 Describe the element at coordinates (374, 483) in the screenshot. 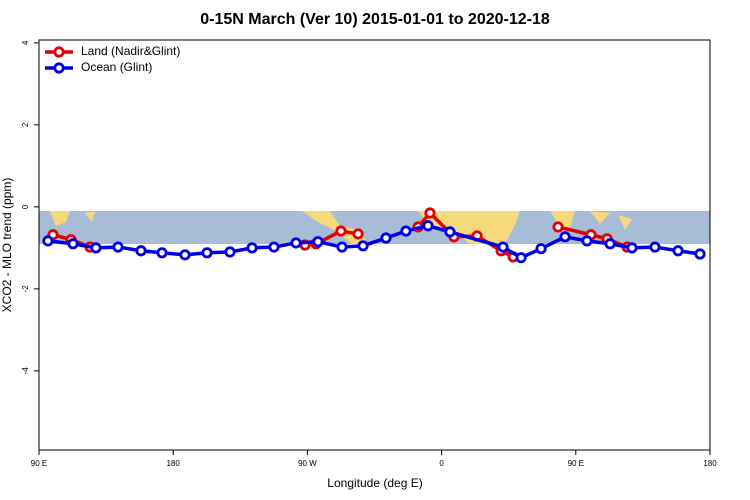

I see `x-axis-label: Longitude (deg E)` at that location.